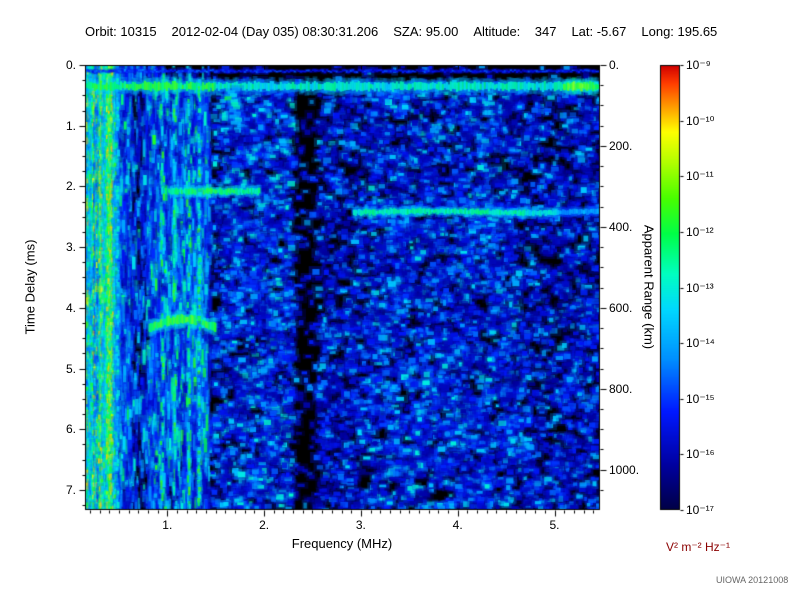 The image size is (800, 600). I want to click on y-right-tick-label: 400., so click(621, 226).